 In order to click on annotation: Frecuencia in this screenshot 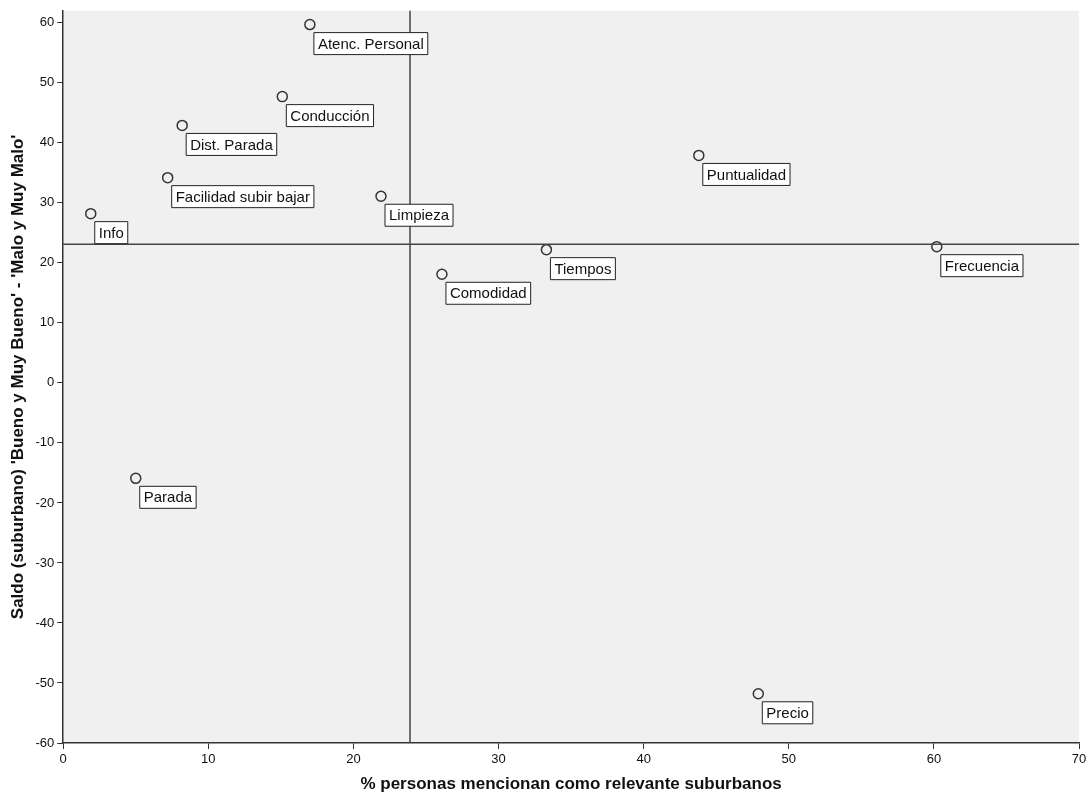, I will do `click(982, 265)`.